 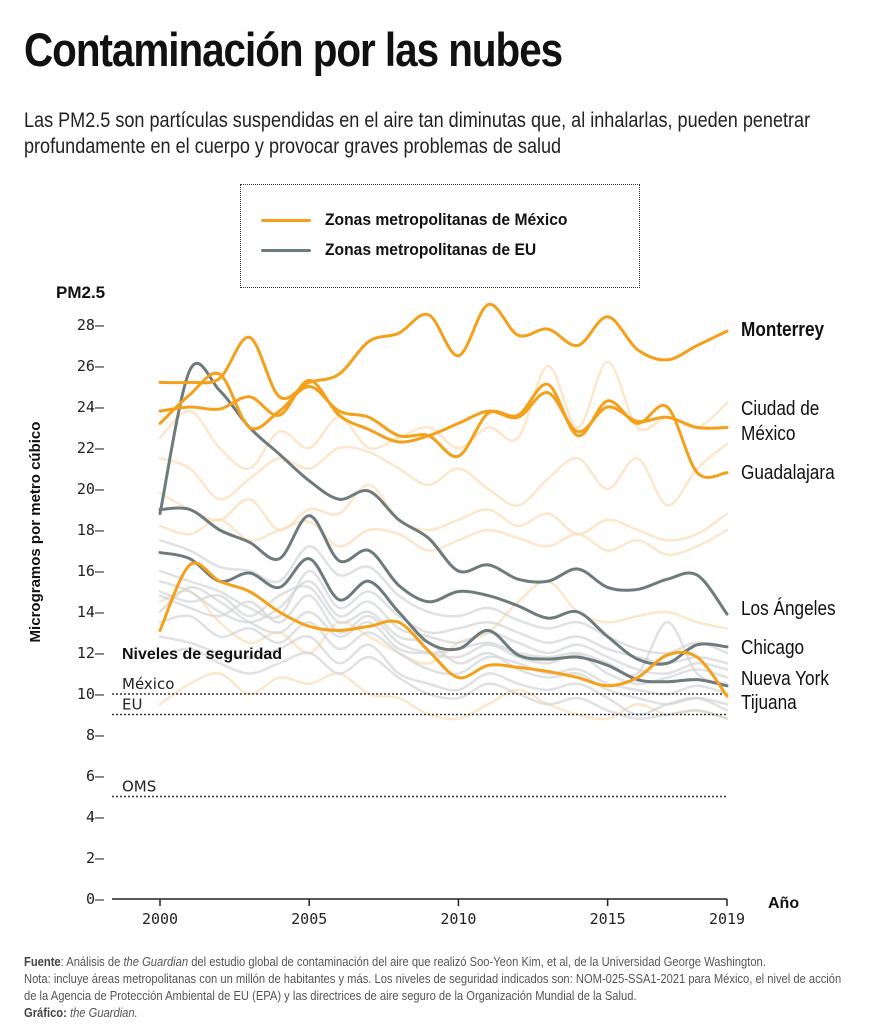 I want to click on x-tick-label: 2015, so click(x=608, y=919).